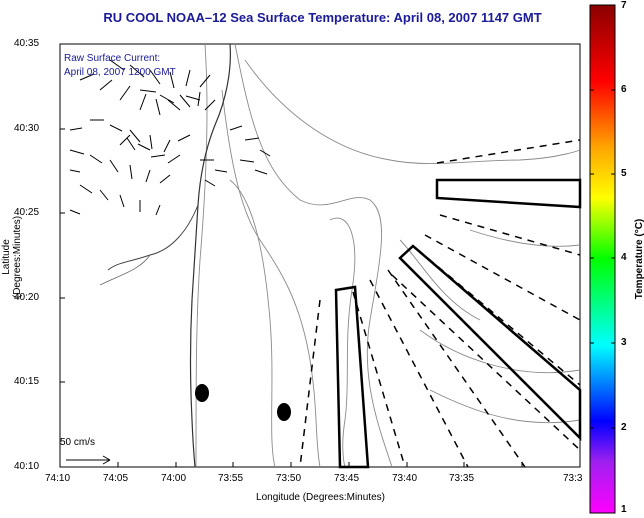  What do you see at coordinates (27, 297) in the screenshot?
I see `ytick-label: 40:20` at bounding box center [27, 297].